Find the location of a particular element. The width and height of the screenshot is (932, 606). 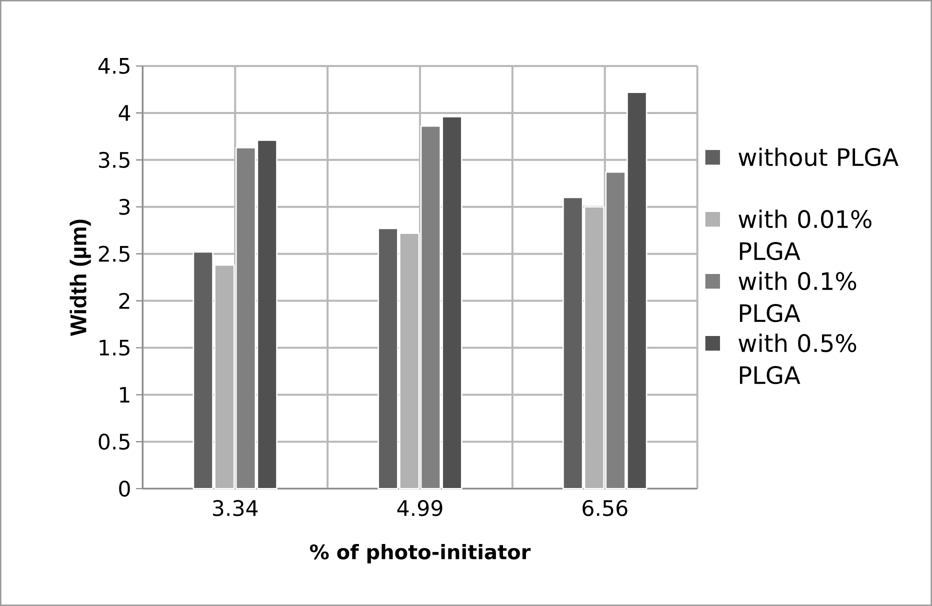

y-tick-label: 1.5 is located at coordinates (115, 348).